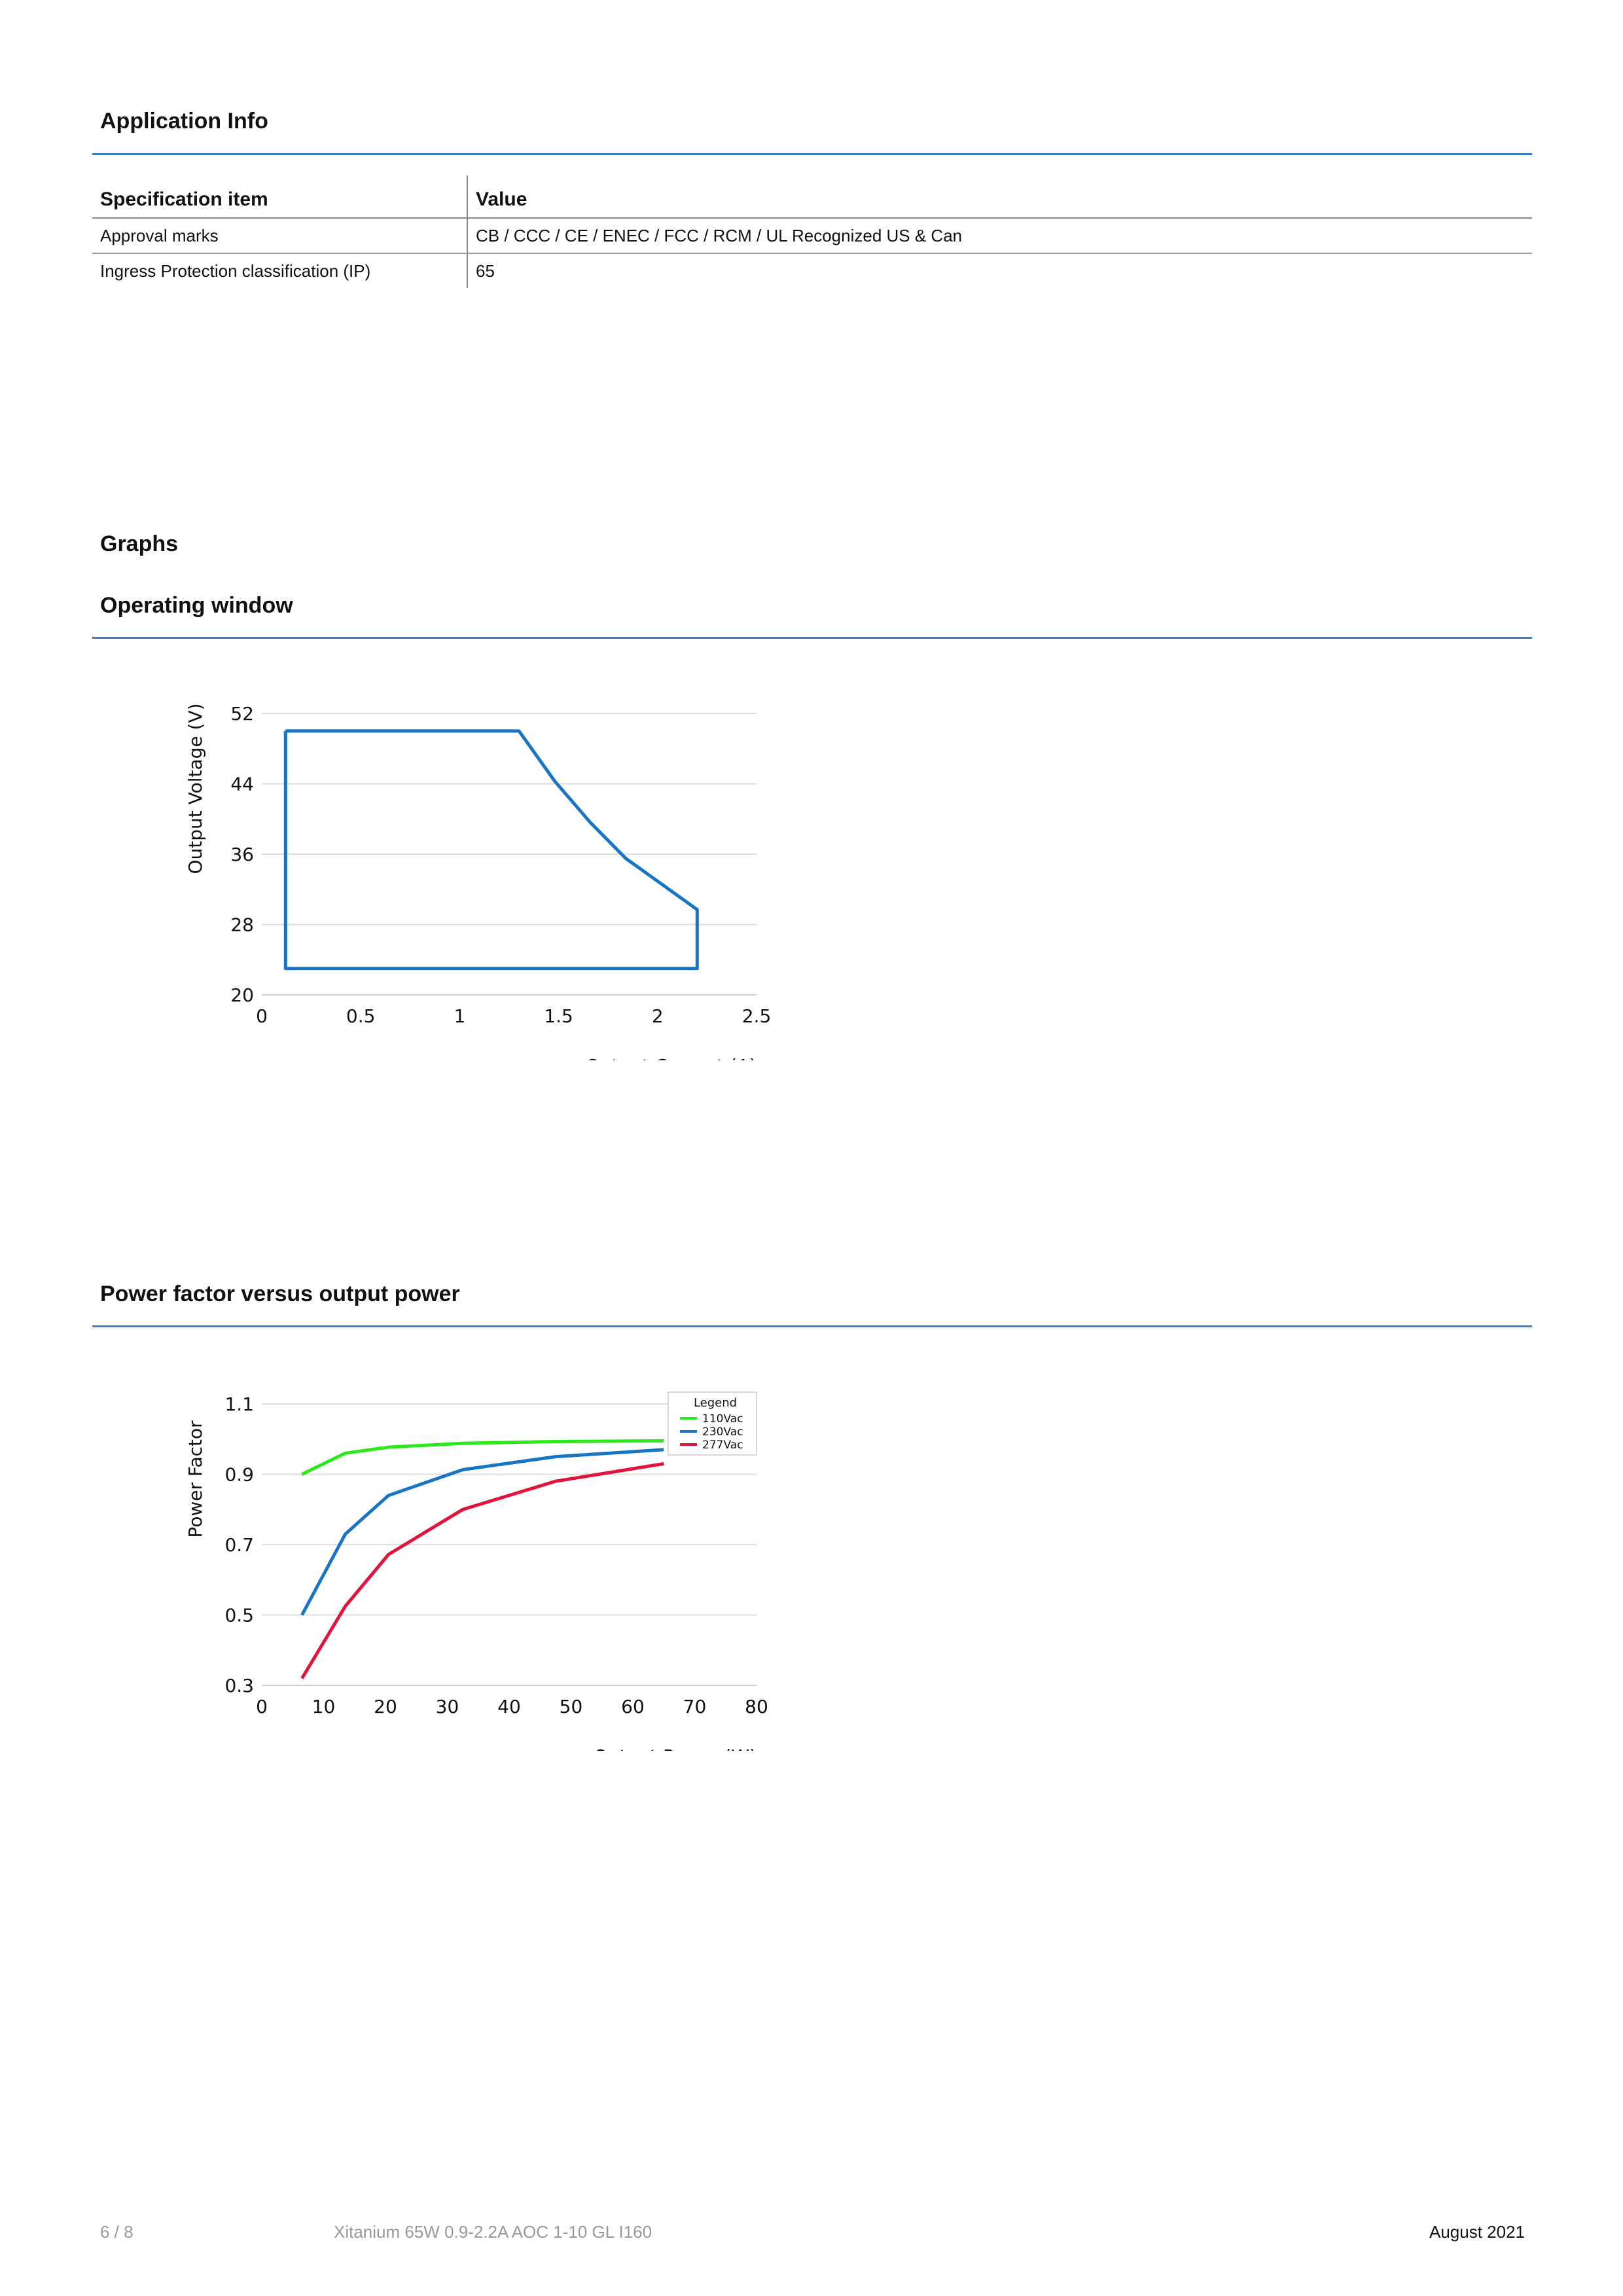 Image resolution: width=1623 pixels, height=2296 pixels. Describe the element at coordinates (361, 1016) in the screenshot. I see `x-tick-label: 0.5` at that location.